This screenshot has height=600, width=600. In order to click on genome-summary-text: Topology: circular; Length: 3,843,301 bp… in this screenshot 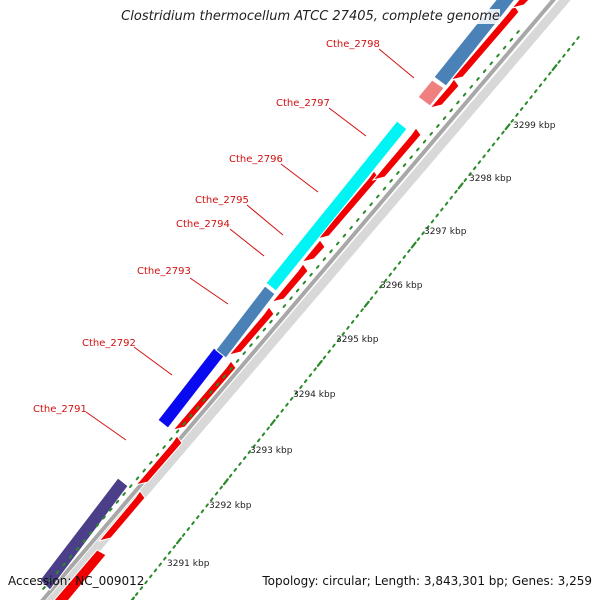, I will do `click(427, 581)`.